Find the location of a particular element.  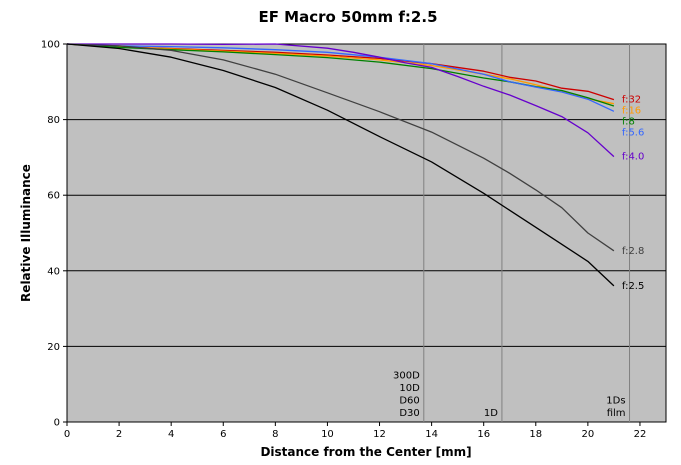

x-tick-label: 12 is located at coordinates (379, 434).